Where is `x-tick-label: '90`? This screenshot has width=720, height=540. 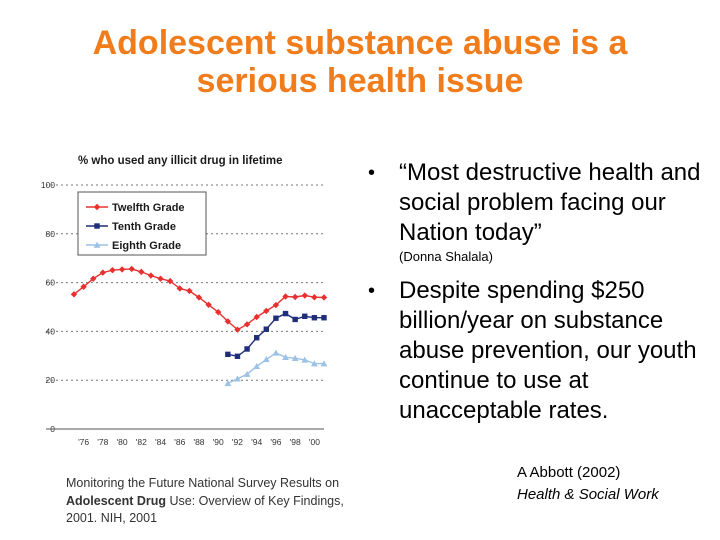 x-tick-label: '90 is located at coordinates (218, 442).